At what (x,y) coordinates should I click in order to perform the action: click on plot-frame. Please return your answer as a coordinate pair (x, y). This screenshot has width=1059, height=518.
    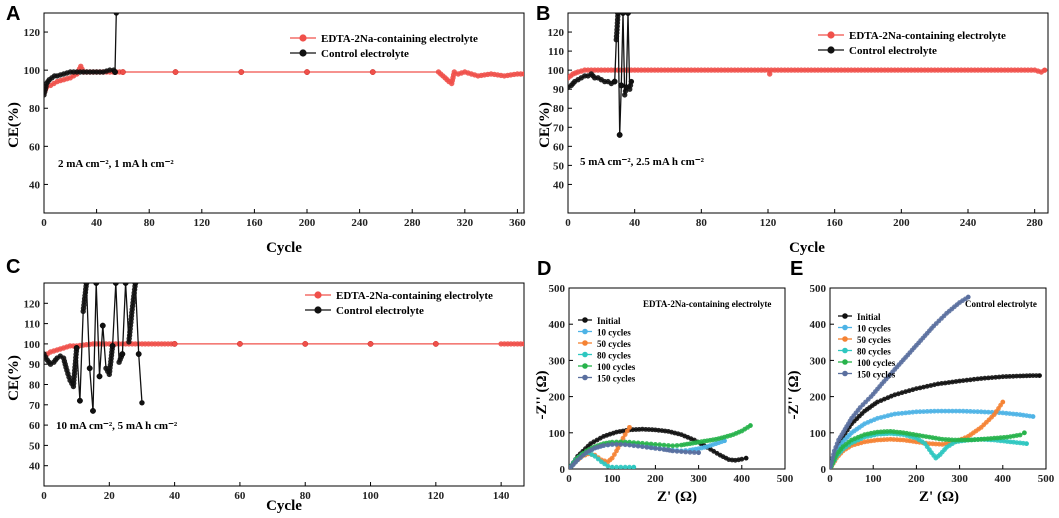
    Looking at the image, I should click on (677, 378).